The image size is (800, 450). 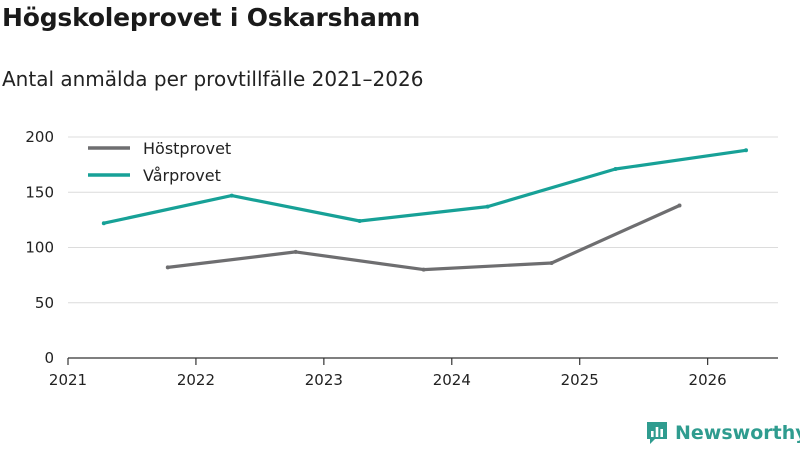 What do you see at coordinates (44, 303) in the screenshot?
I see `y-tick-label: 50` at bounding box center [44, 303].